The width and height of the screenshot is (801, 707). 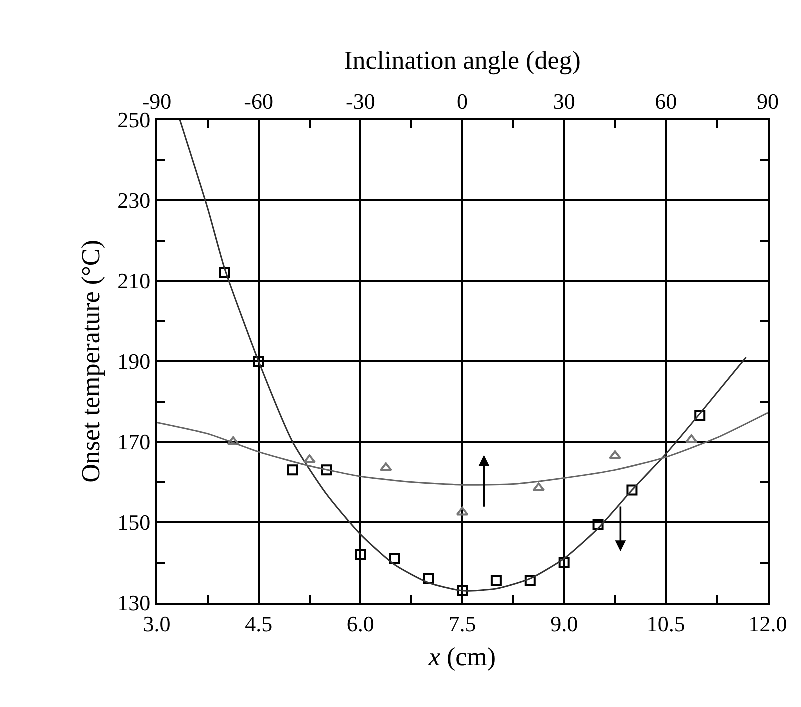 I want to click on x2-tick-label: -30, so click(x=361, y=101).